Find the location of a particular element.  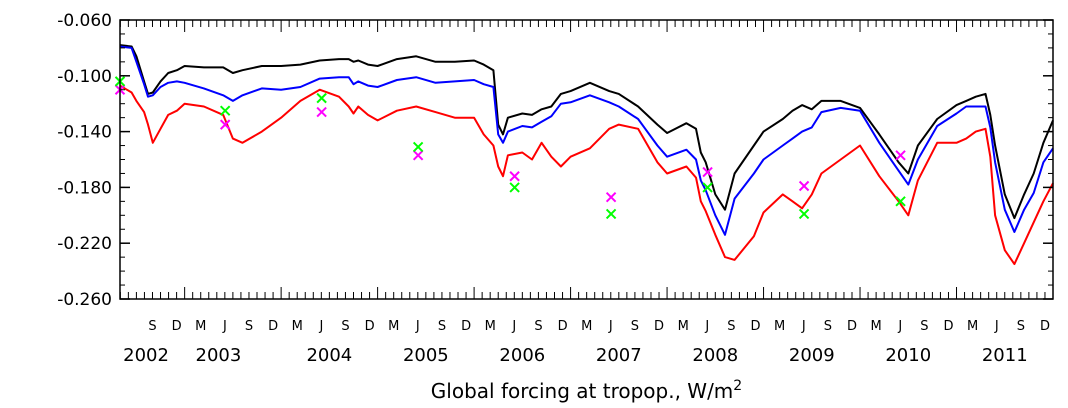

x-year-label: 2010 is located at coordinates (908, 355).